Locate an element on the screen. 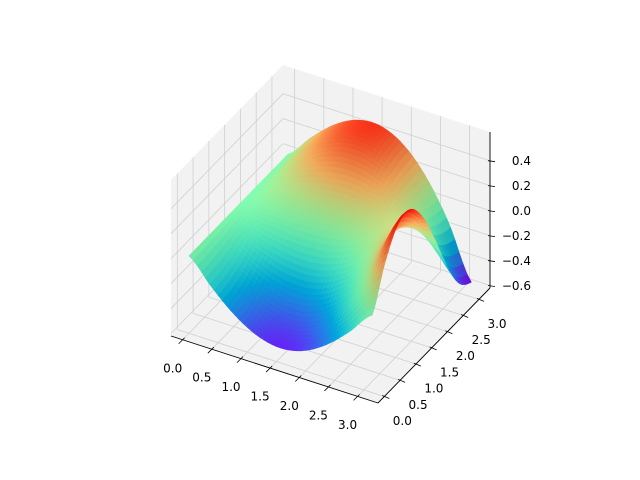 This screenshot has width=640, height=480. x-axis-line is located at coordinates (274, 369).